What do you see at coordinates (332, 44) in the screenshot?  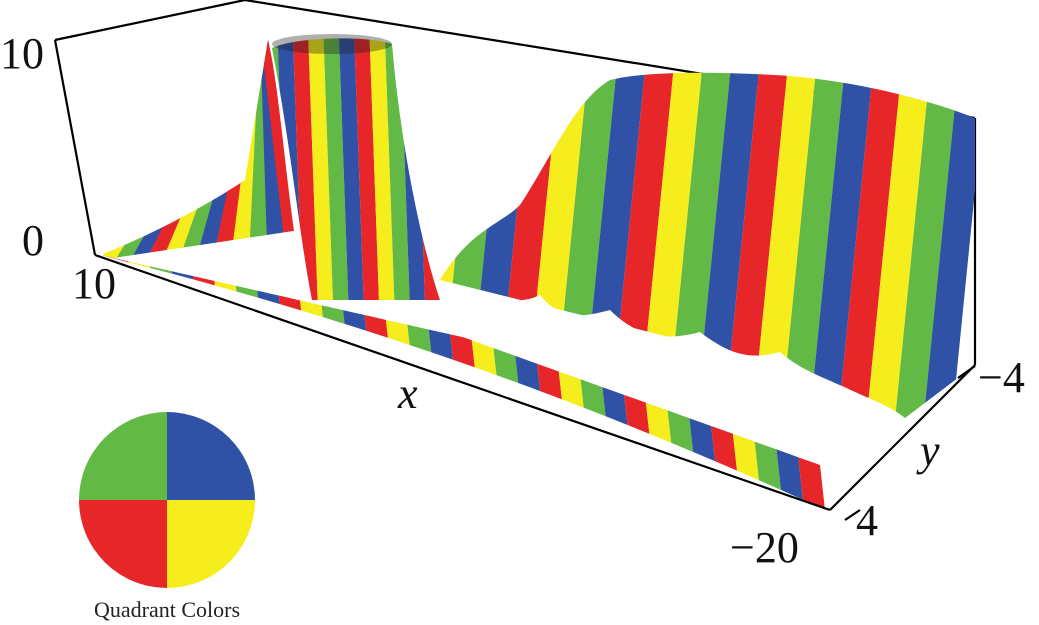 I see `pole-rim` at bounding box center [332, 44].